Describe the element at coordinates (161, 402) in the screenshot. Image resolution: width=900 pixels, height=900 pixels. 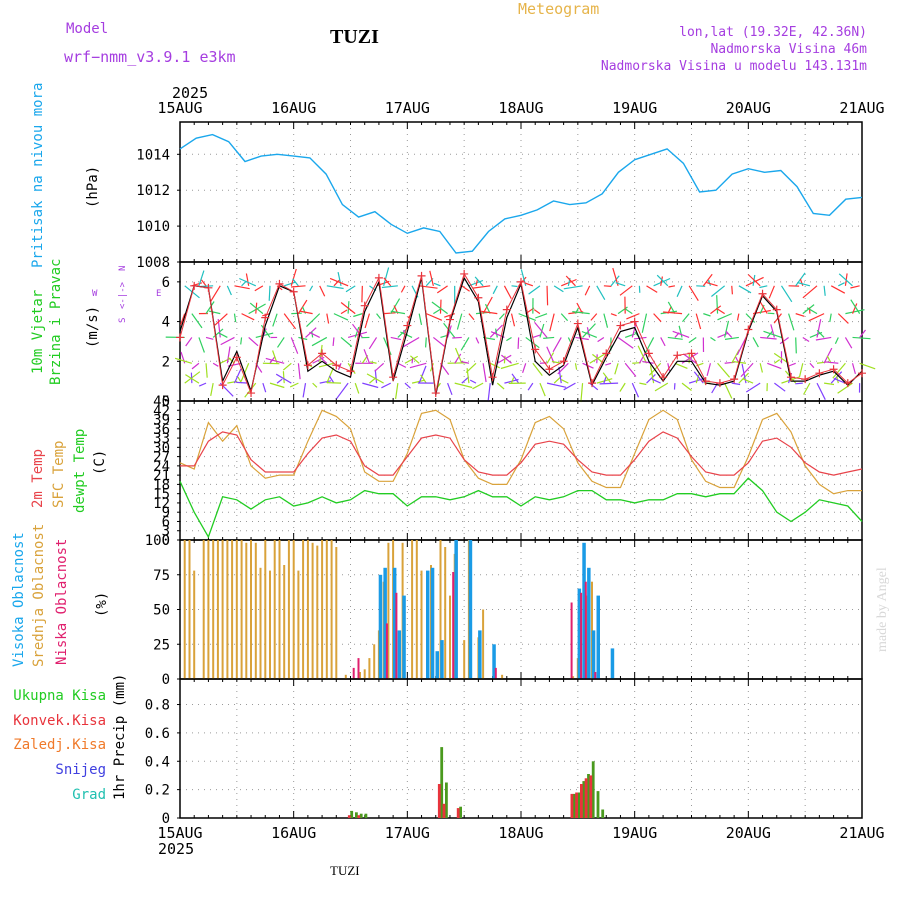
I see `temp-ytick: 45` at that location.